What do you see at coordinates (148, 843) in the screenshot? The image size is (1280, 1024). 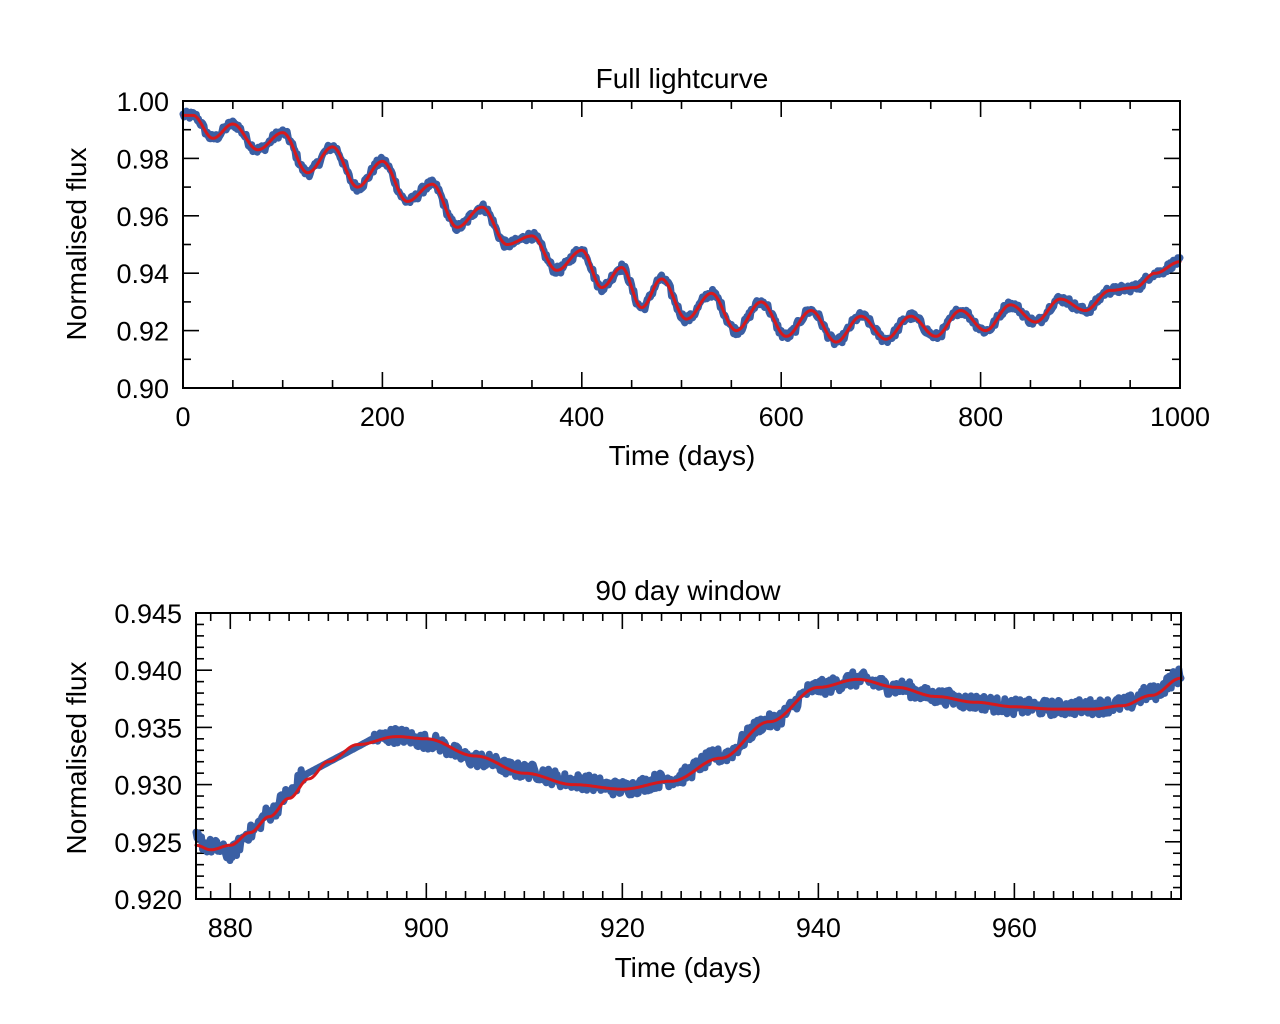 I see `y-tick-label: 0.925` at bounding box center [148, 843].